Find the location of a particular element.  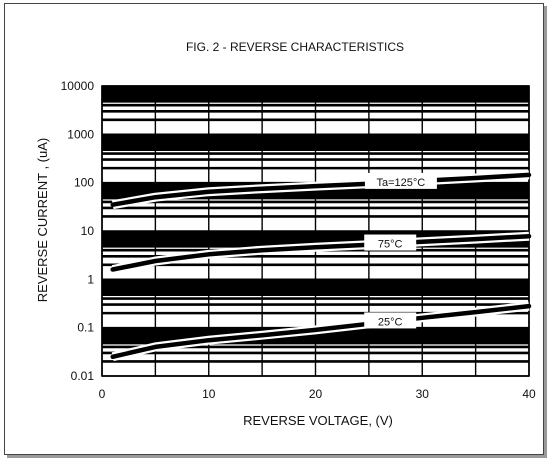

x-tick-label: 10 is located at coordinates (209, 394).